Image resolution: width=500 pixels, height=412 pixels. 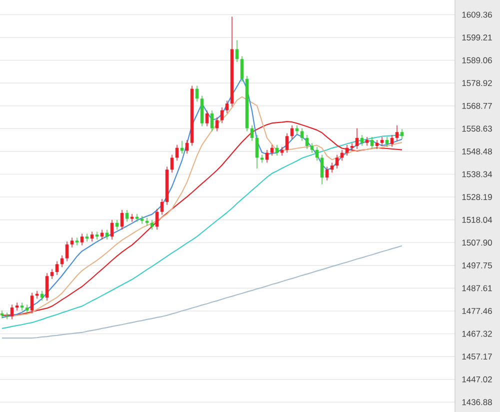 What do you see at coordinates (477, 129) in the screenshot?
I see `y-tick-label: 1558.63` at bounding box center [477, 129].